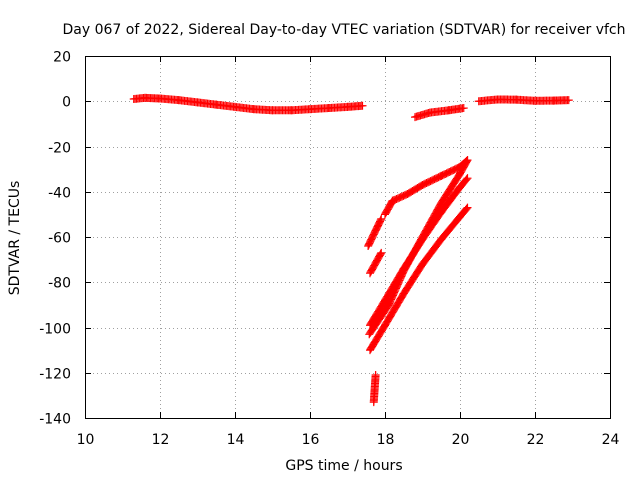 This screenshot has width=640, height=480. What do you see at coordinates (66, 103) in the screenshot?
I see `y-tick-label: 0` at bounding box center [66, 103].